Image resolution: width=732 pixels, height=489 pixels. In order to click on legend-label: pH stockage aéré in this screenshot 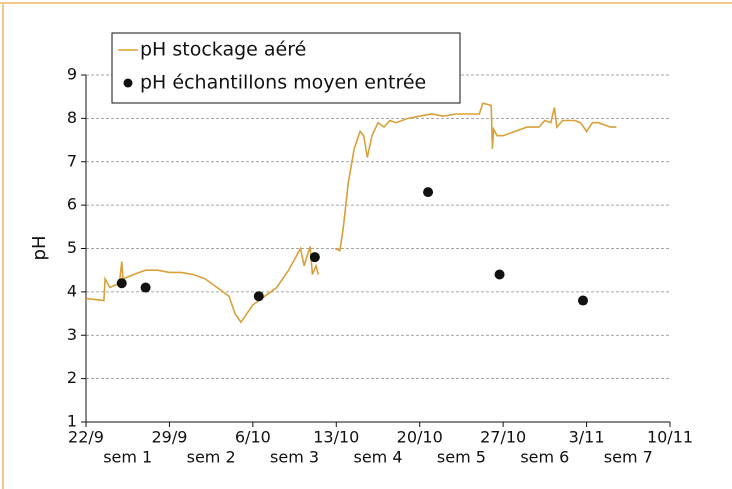, I will do `click(223, 50)`.